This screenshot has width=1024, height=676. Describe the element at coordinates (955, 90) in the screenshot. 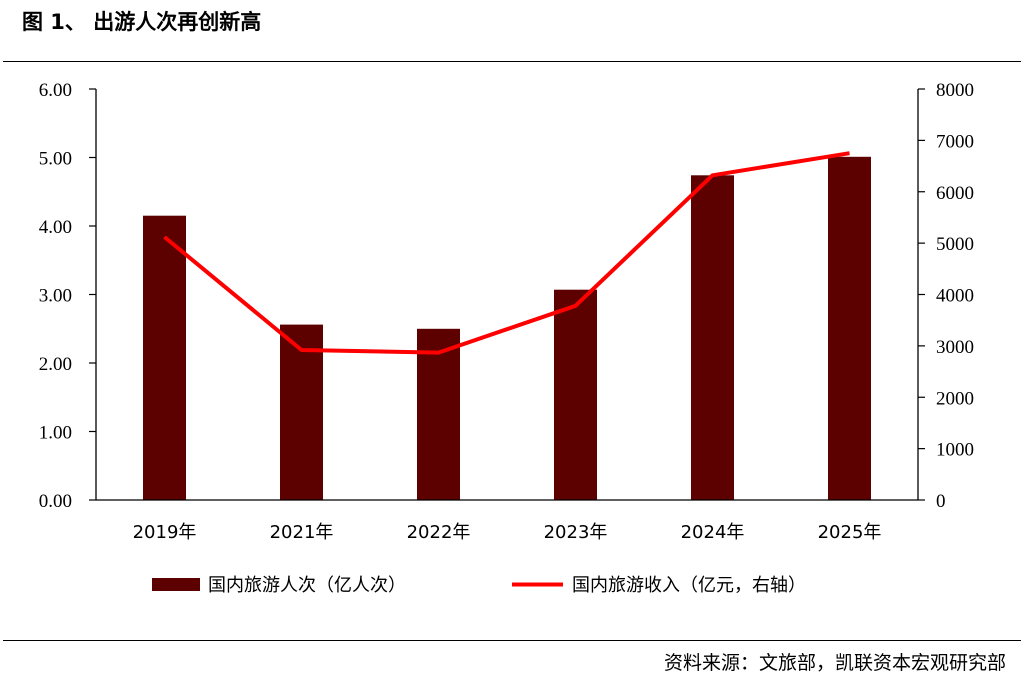

I see `right-tick-label: 8000` at that location.